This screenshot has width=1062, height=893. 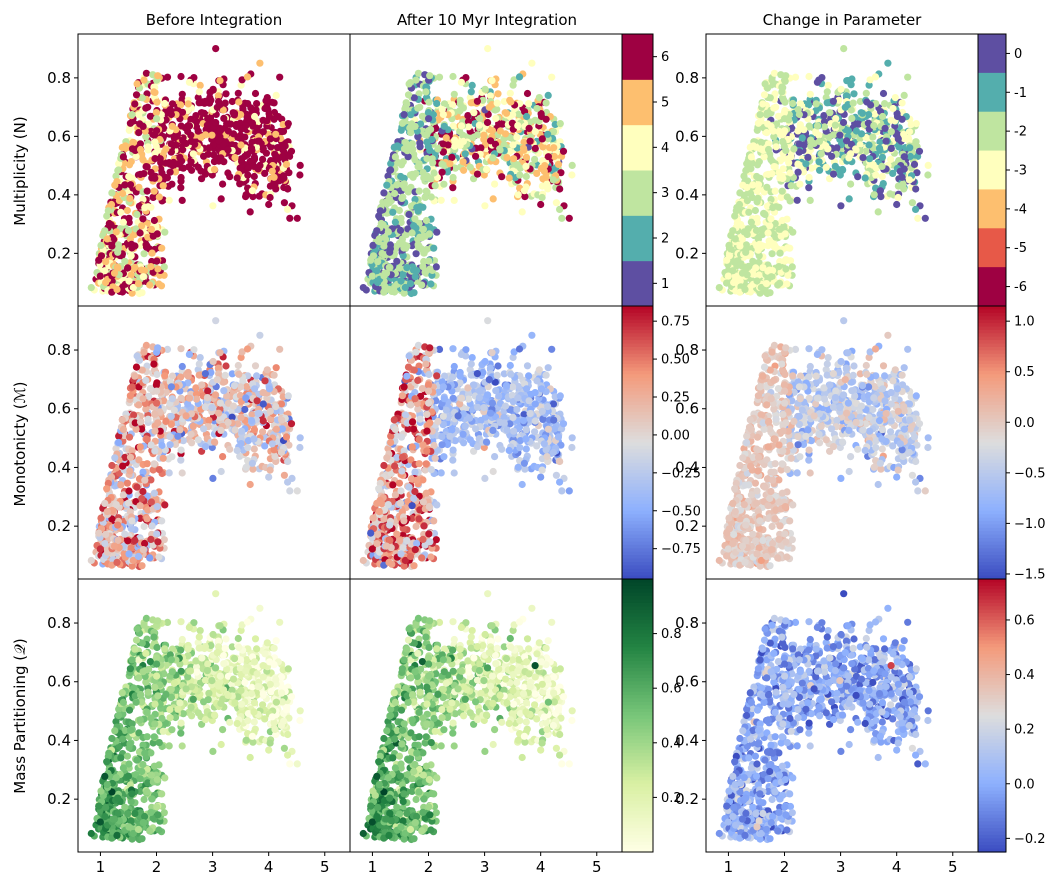 What do you see at coordinates (59, 409) in the screenshot?
I see `y-tick-label: 0.6` at bounding box center [59, 409].